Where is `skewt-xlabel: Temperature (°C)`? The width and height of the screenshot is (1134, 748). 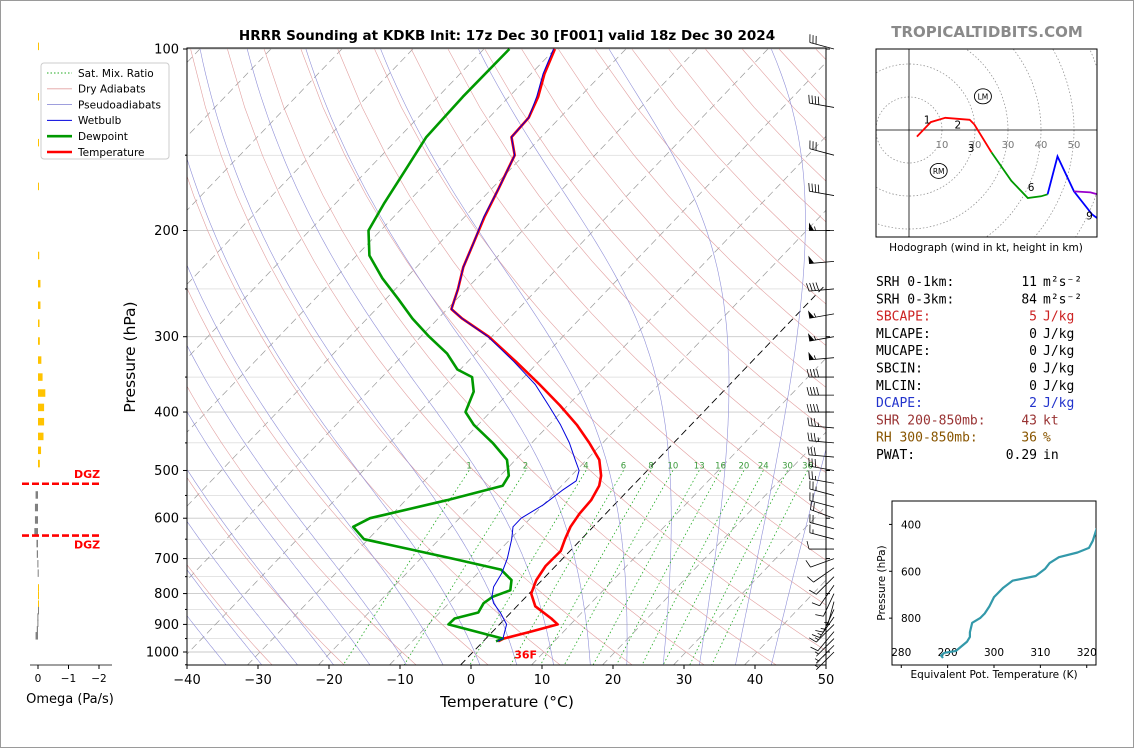 skewt-xlabel: Temperature (°C) is located at coordinates (506, 702).